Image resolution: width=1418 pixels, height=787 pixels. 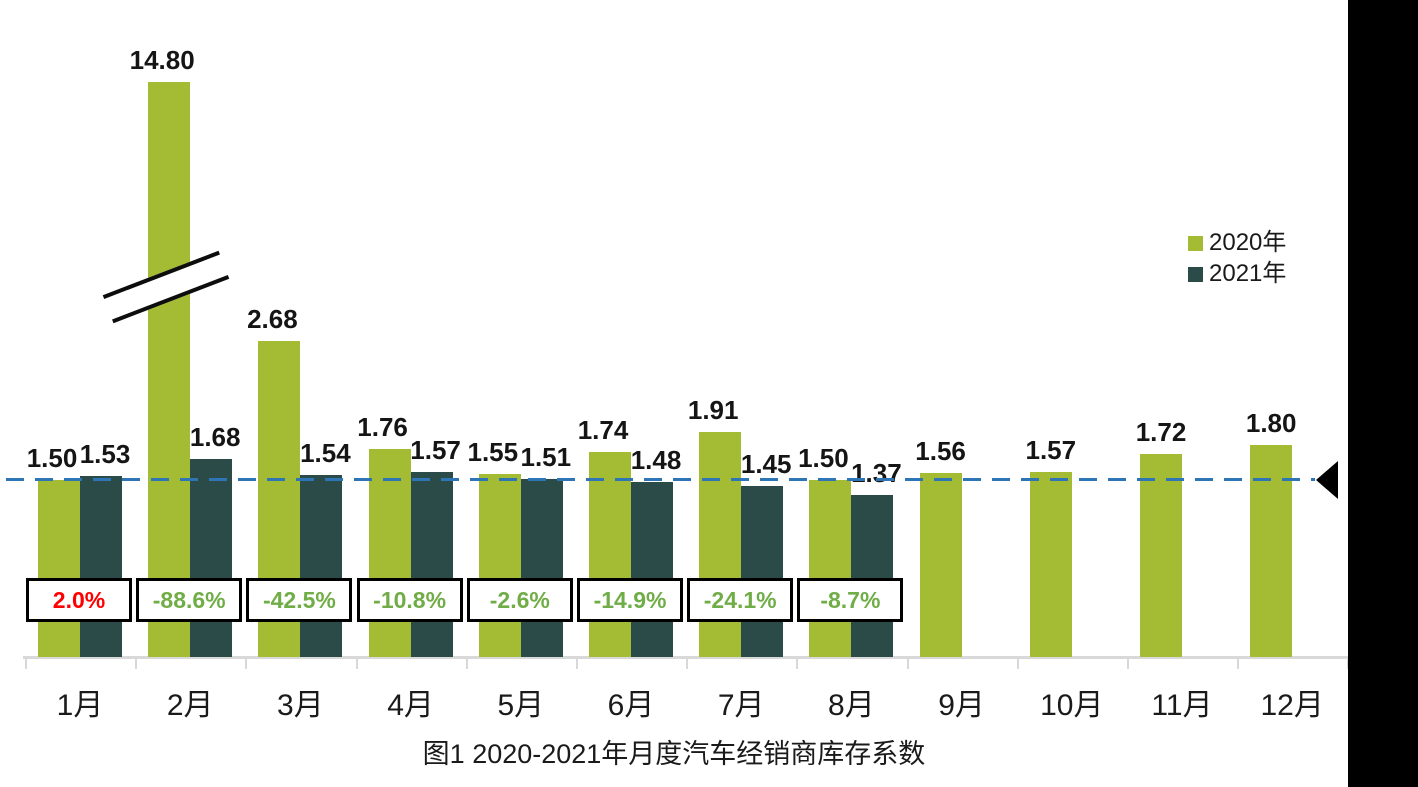 I want to click on legend-swatch-2021, so click(x=1195, y=274).